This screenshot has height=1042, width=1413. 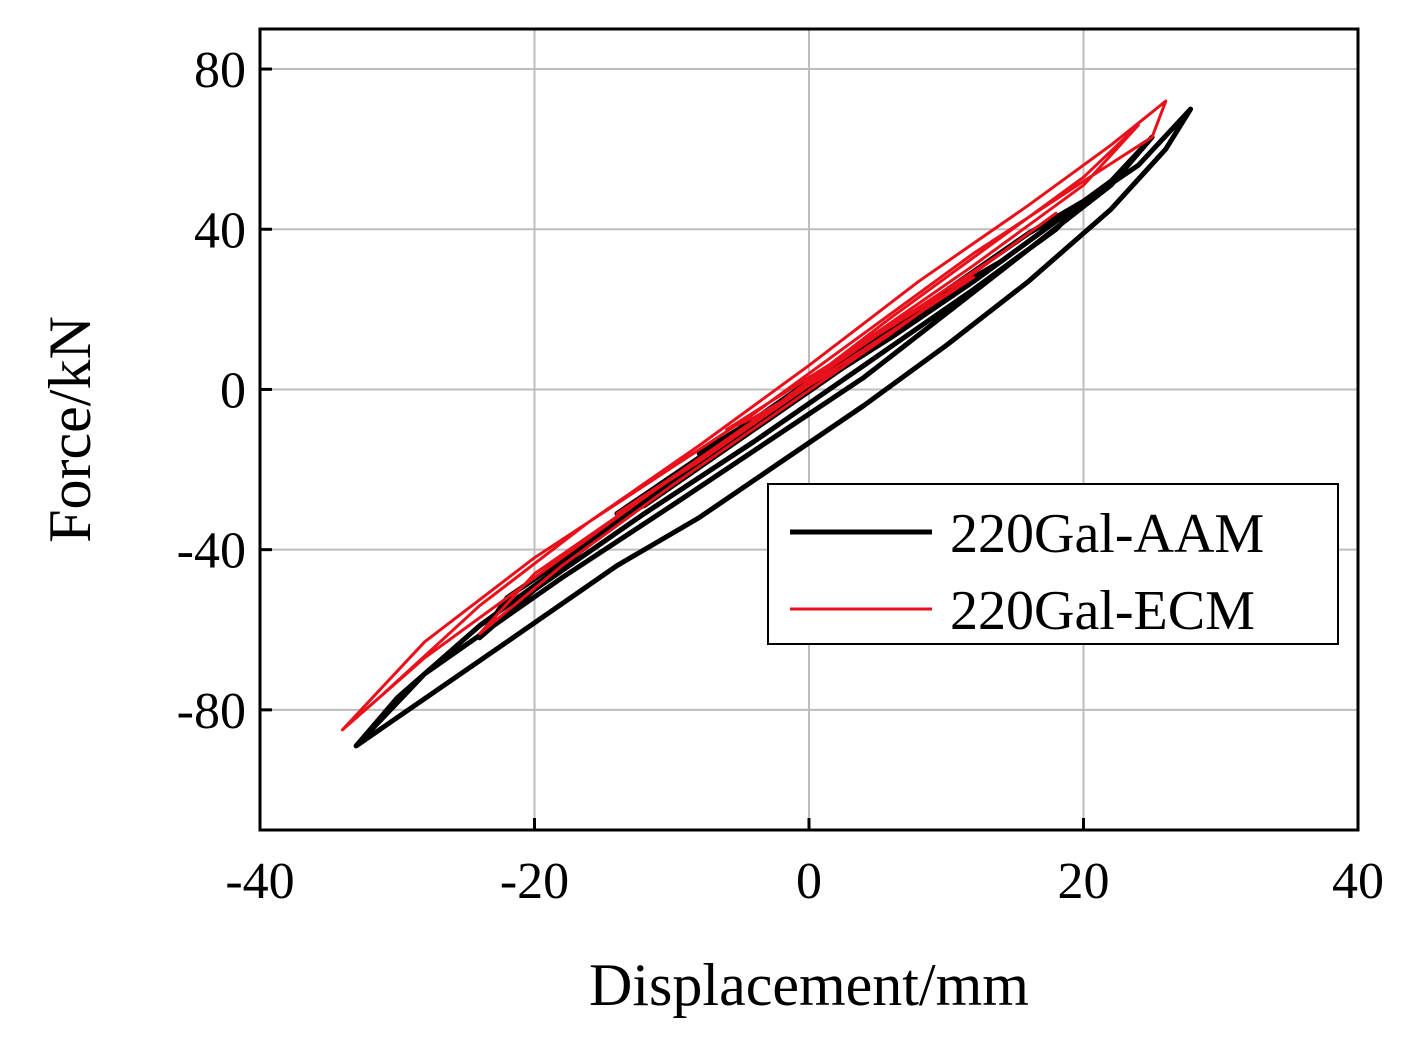 What do you see at coordinates (1102, 611) in the screenshot?
I see `legend-label-ecm: 220Gal-ECM` at bounding box center [1102, 611].